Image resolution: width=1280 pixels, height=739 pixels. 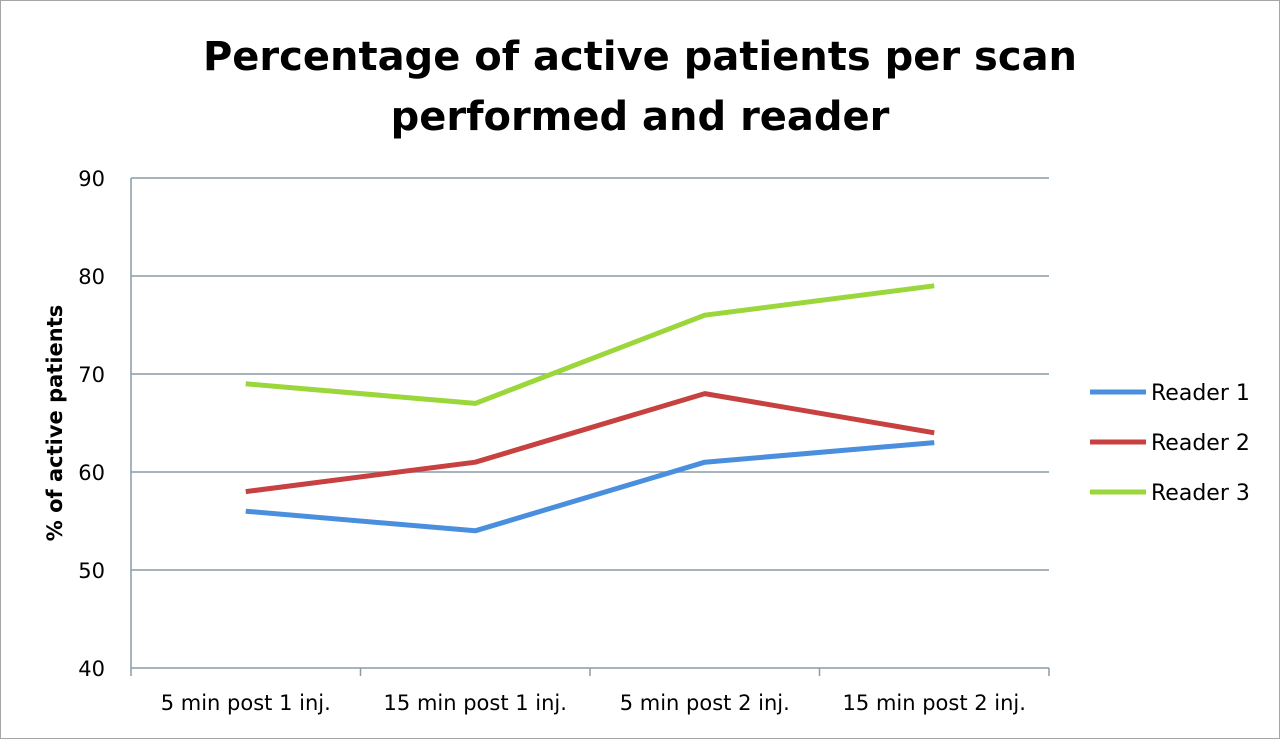 What do you see at coordinates (1200, 493) in the screenshot?
I see `legend-label-reader-3: Reader 3` at bounding box center [1200, 493].